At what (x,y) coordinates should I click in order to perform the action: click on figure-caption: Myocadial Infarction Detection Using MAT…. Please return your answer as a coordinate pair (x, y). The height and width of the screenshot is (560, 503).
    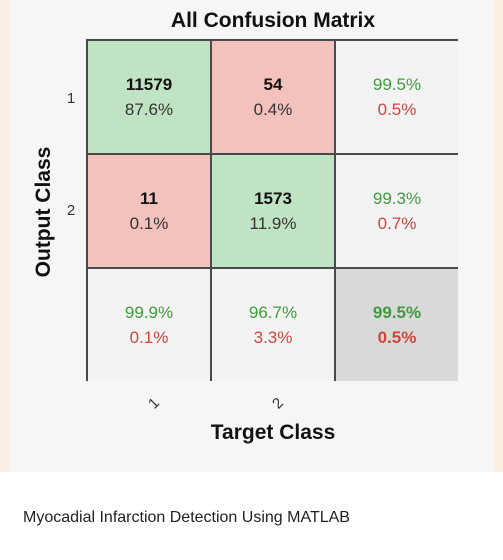
    Looking at the image, I should click on (186, 517).